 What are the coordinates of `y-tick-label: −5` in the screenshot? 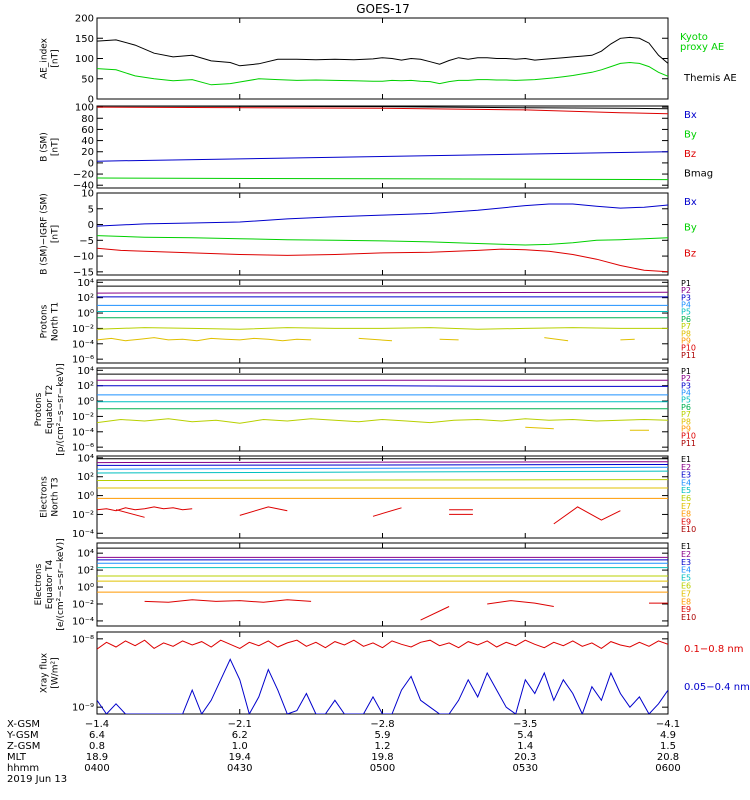 It's located at (86, 241).